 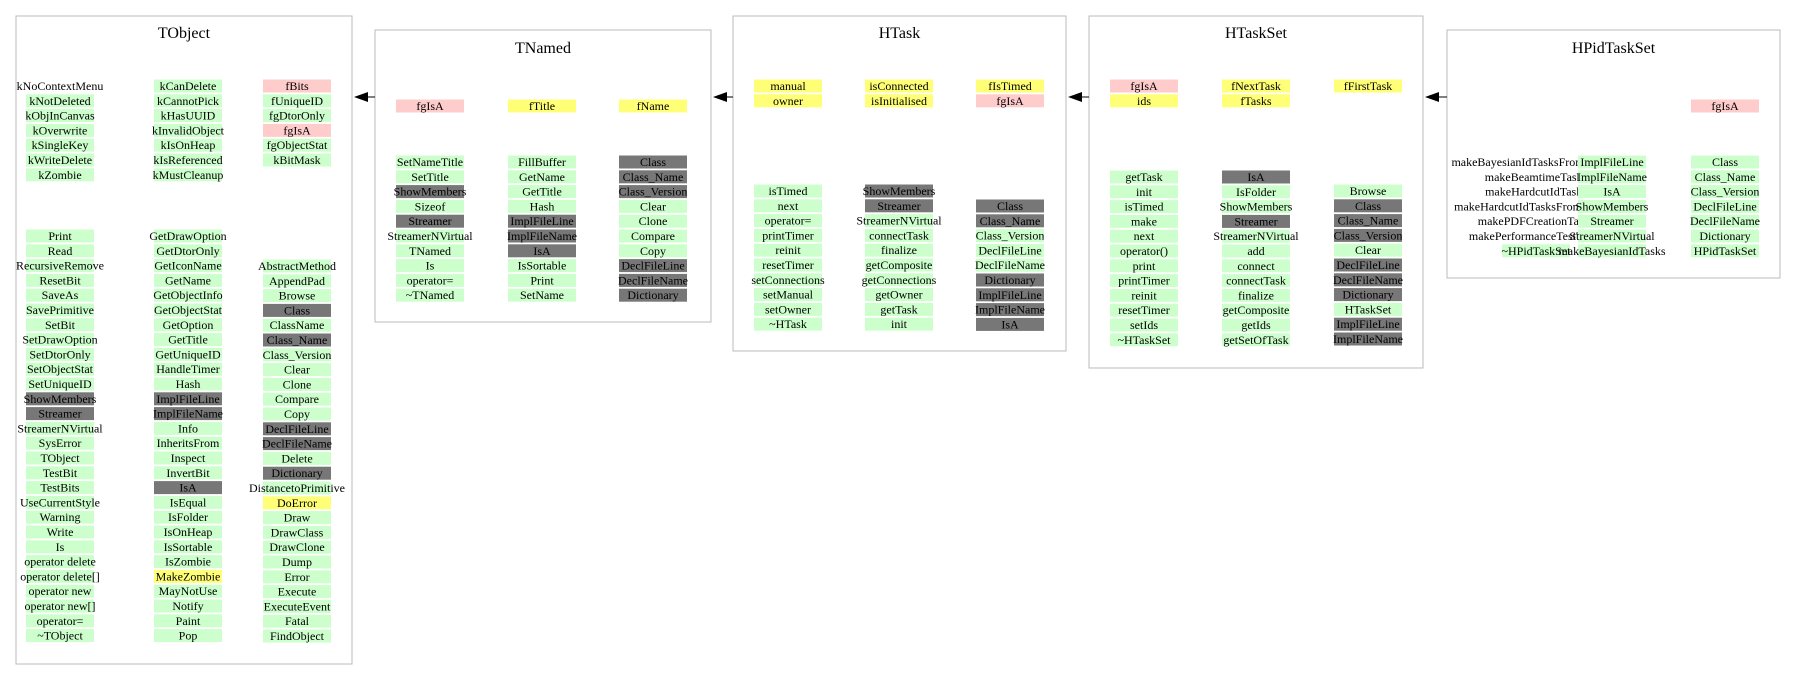 I want to click on tobject-method: SaveAs, so click(x=60, y=295).